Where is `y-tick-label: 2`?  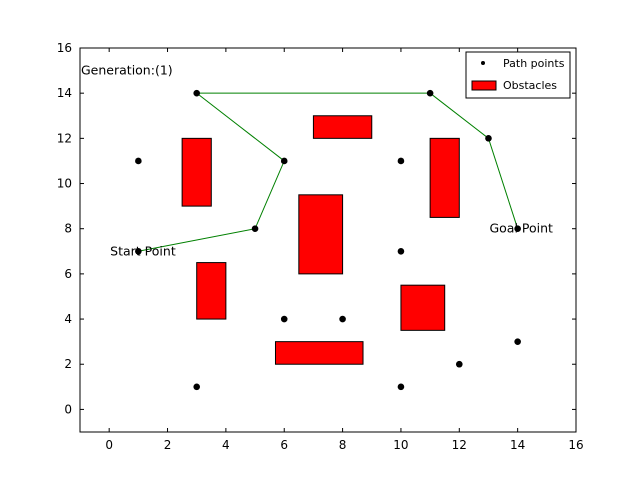 y-tick-label: 2 is located at coordinates (68, 364).